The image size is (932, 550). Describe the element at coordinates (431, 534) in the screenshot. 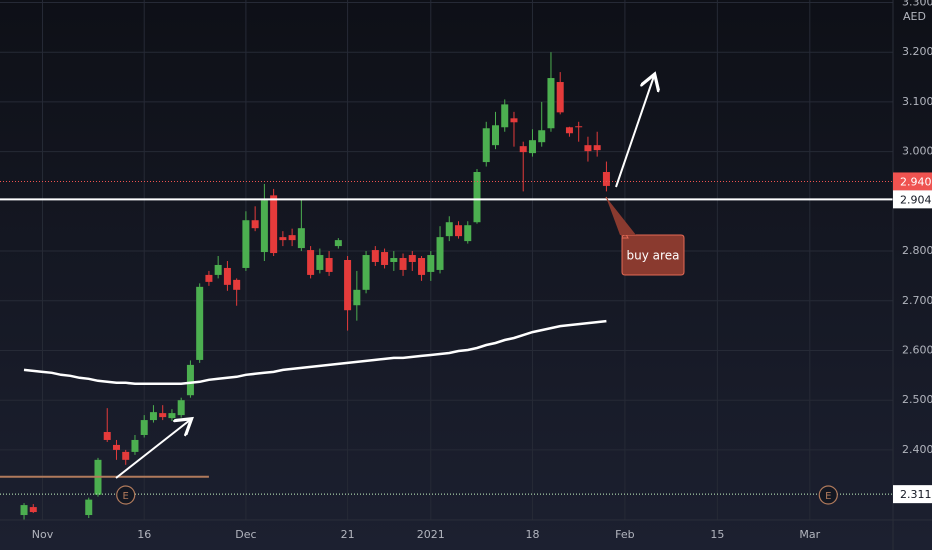

I see `x-tick-label: 2021` at that location.